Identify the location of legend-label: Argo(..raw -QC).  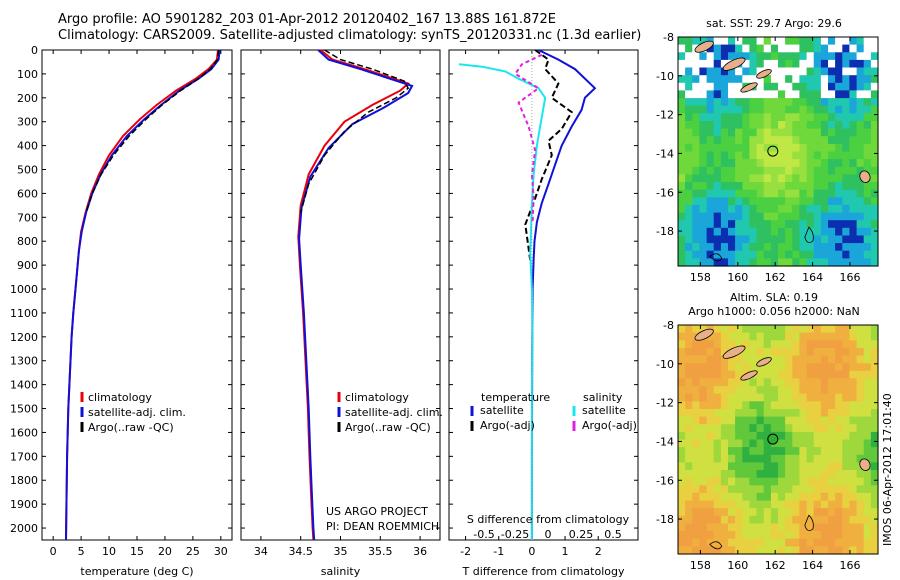
(131, 427).